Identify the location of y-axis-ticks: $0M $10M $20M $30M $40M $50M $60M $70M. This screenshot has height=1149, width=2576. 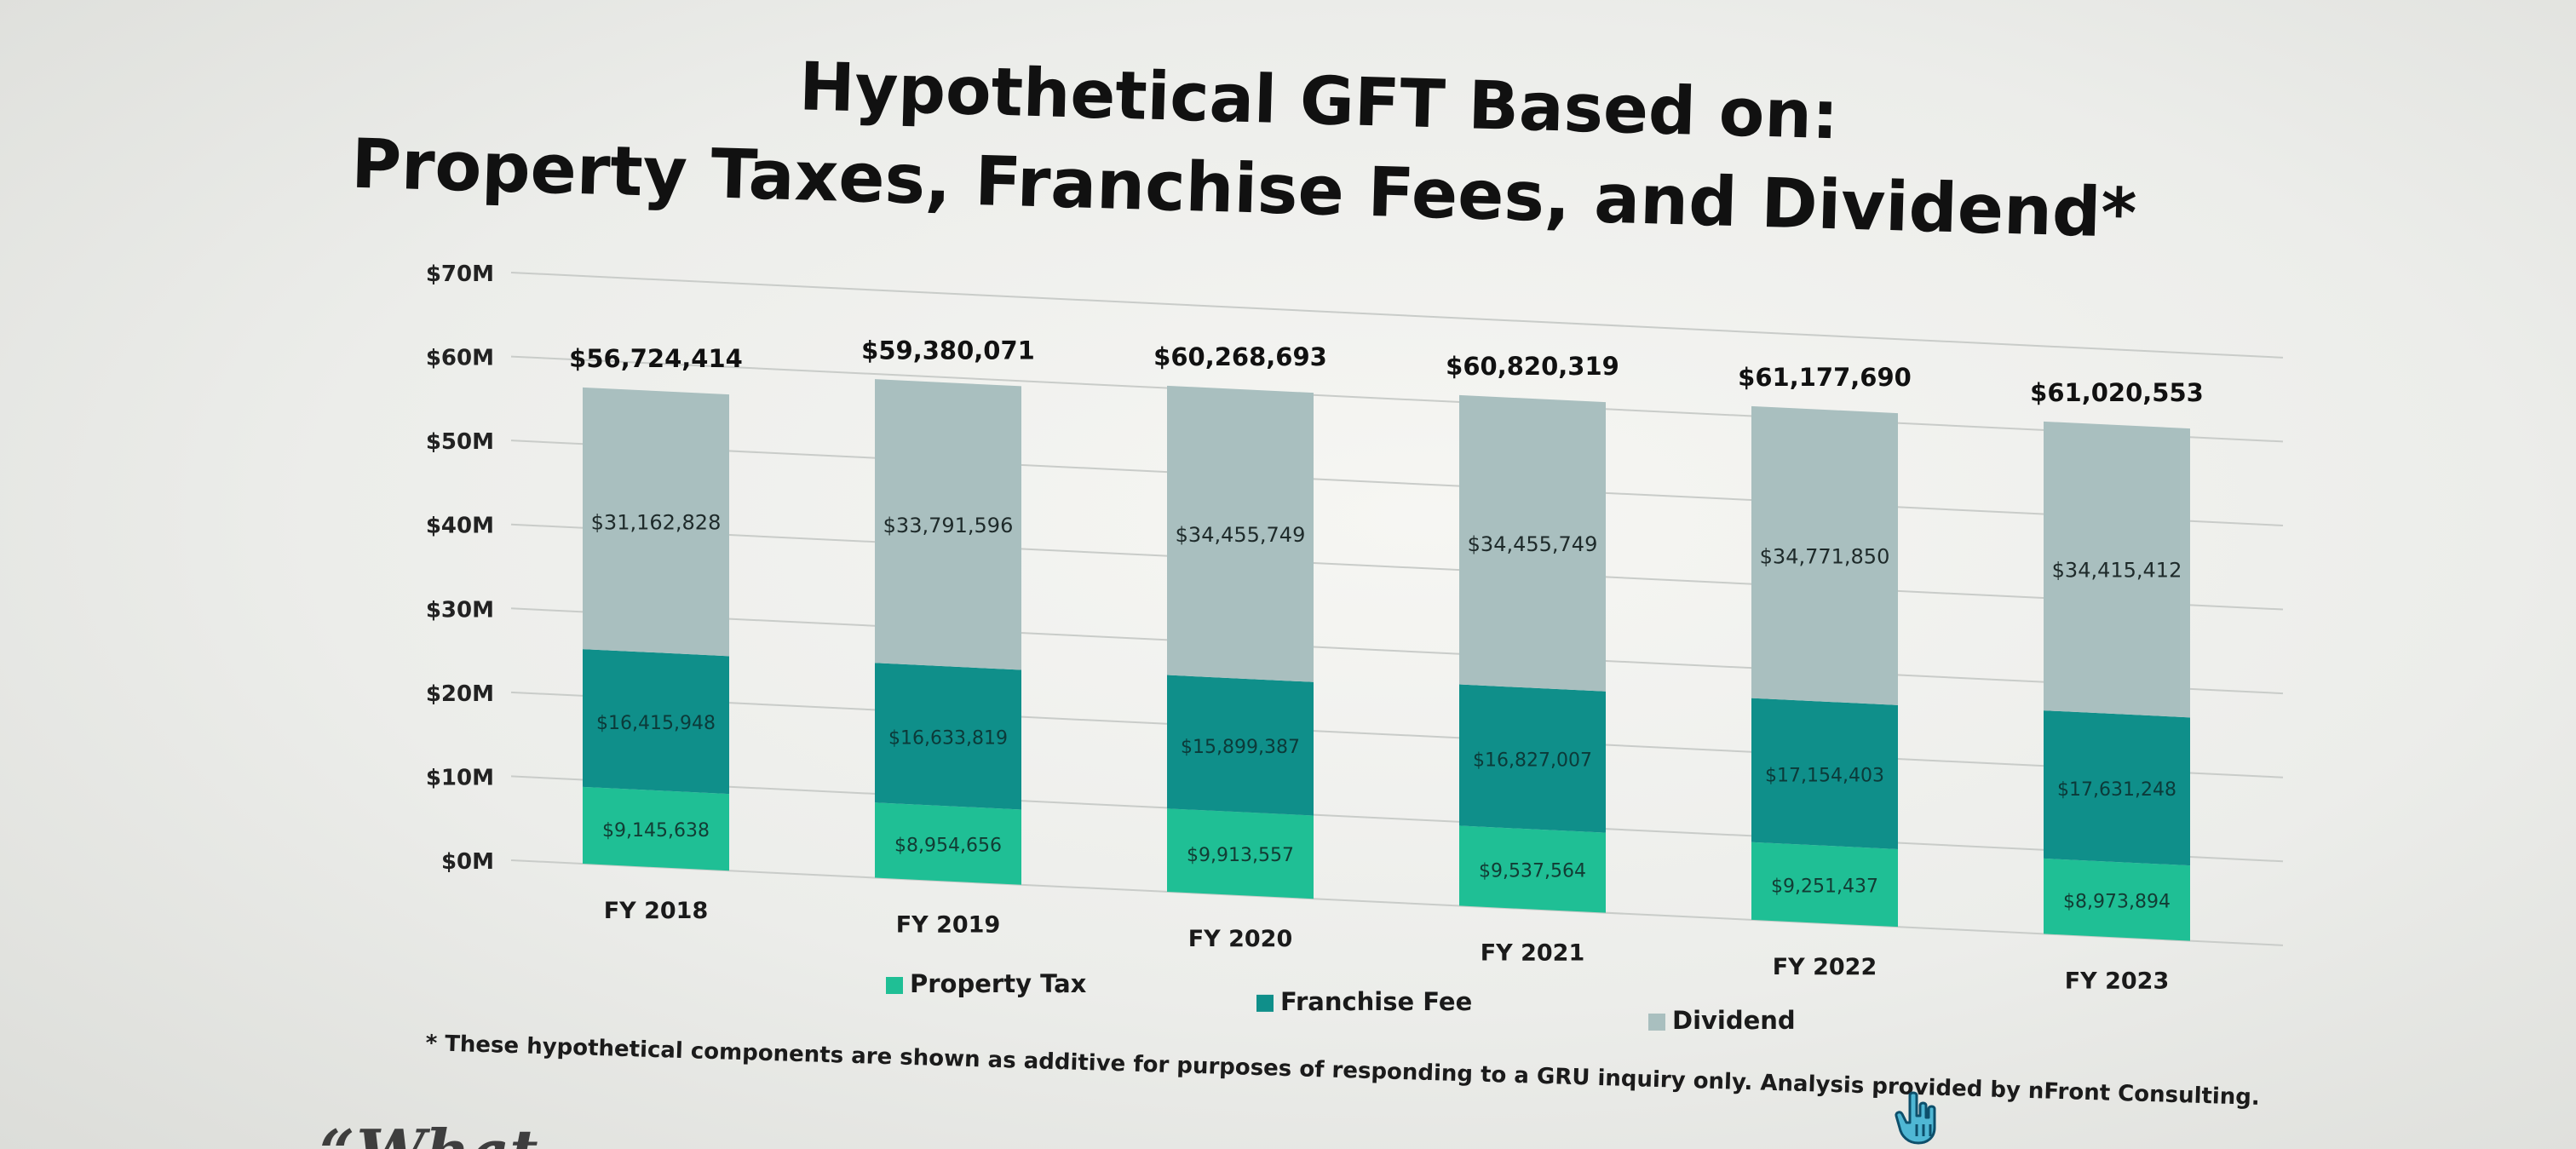
(460, 568).